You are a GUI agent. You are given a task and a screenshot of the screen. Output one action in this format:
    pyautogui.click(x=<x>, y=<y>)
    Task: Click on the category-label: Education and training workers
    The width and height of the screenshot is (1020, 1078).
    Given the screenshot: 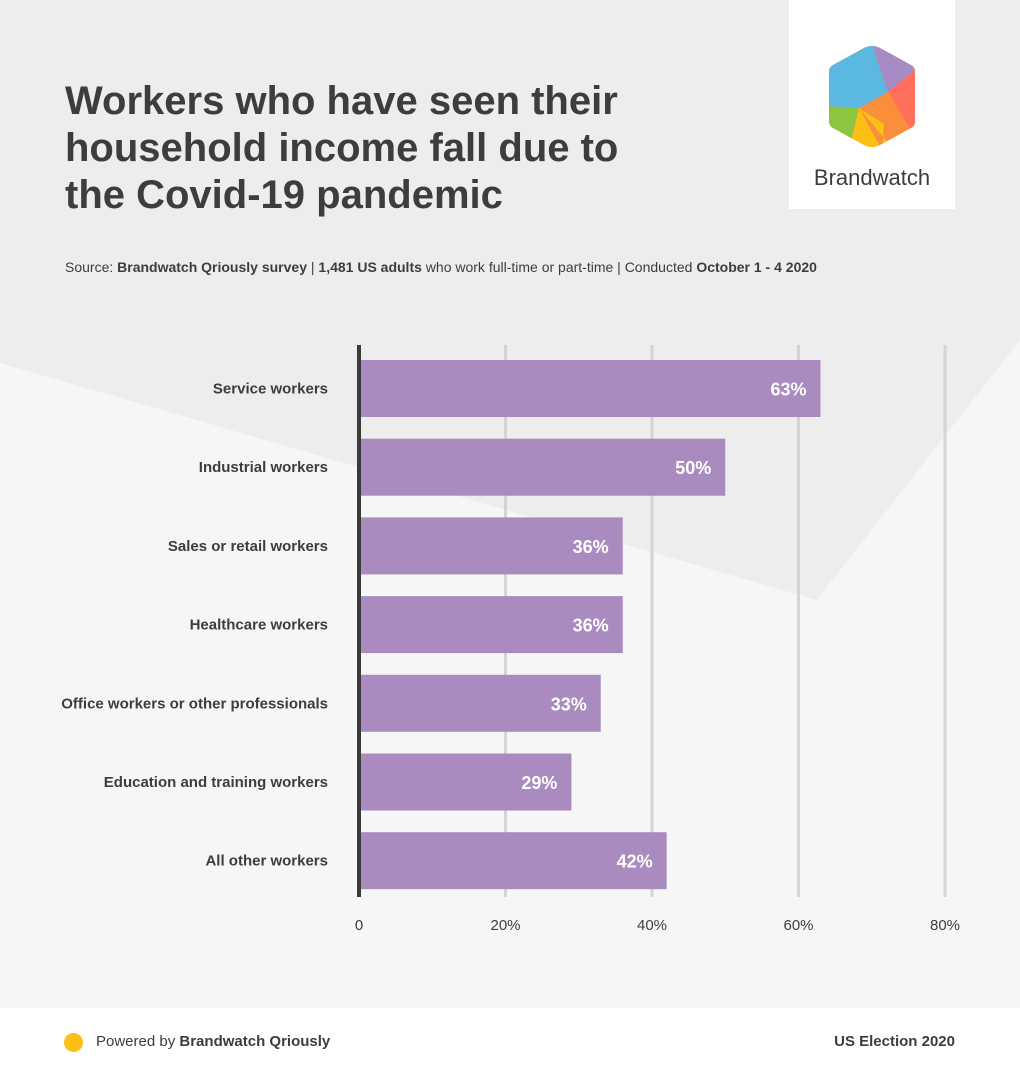 What is the action you would take?
    pyautogui.click(x=216, y=782)
    